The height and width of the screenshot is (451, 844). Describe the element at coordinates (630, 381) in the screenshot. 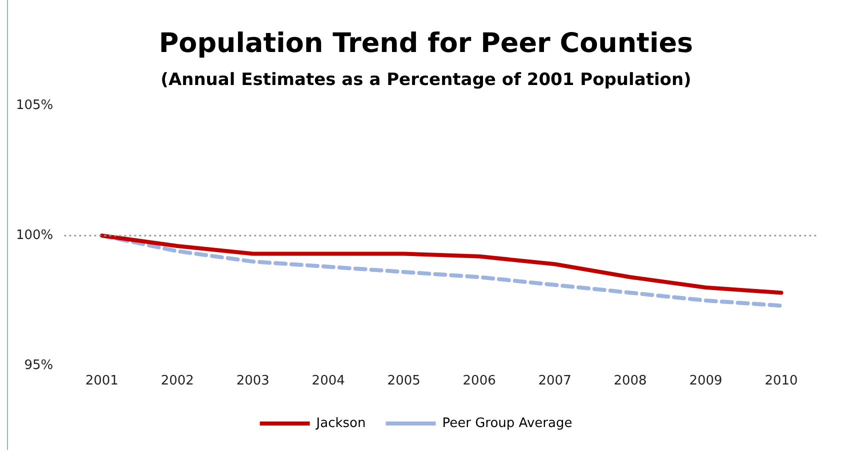

I see `x-tick-label: 2008` at that location.